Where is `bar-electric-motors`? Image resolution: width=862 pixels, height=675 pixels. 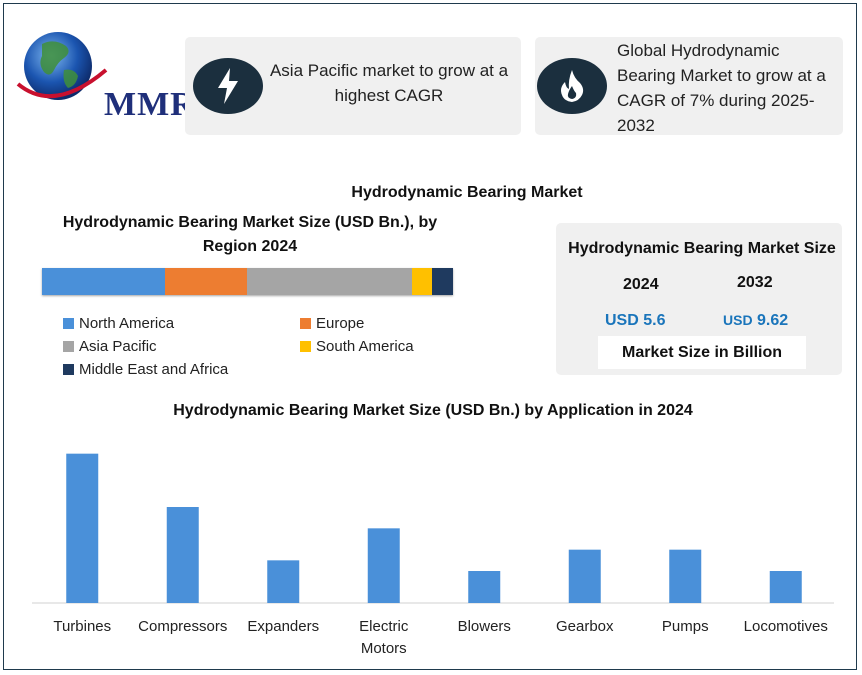 bar-electric-motors is located at coordinates (383, 565).